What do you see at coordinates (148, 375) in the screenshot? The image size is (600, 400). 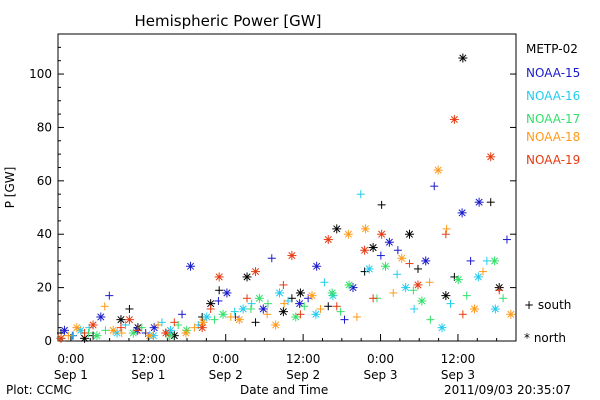 I see `x-tick-date: Sep 1` at bounding box center [148, 375].